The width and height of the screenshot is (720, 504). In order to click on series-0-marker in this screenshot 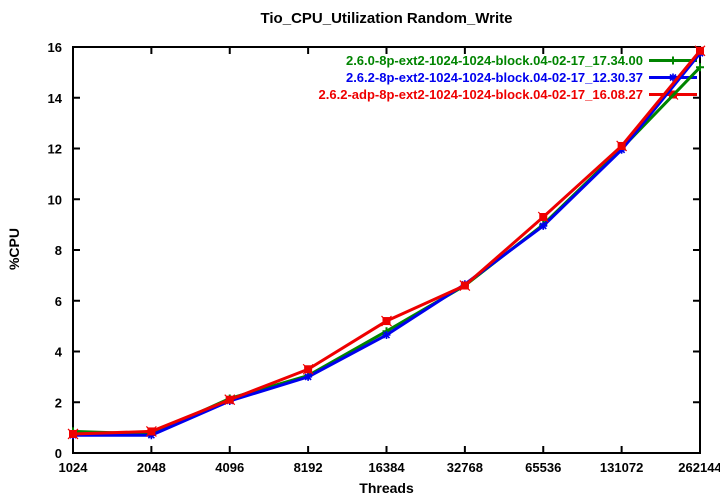, I will do `click(700, 67)`.